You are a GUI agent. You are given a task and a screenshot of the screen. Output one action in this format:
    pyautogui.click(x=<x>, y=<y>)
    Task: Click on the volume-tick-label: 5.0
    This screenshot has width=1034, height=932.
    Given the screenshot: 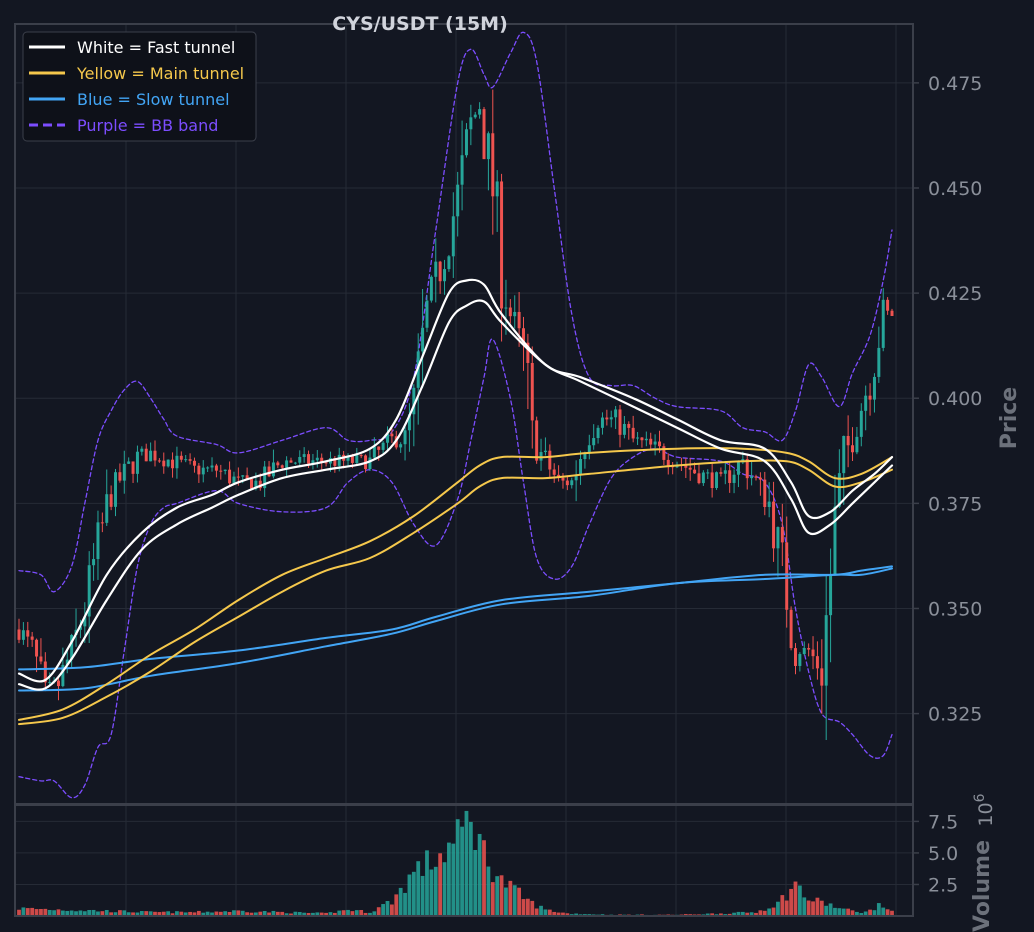 What is the action you would take?
    pyautogui.click(x=943, y=854)
    